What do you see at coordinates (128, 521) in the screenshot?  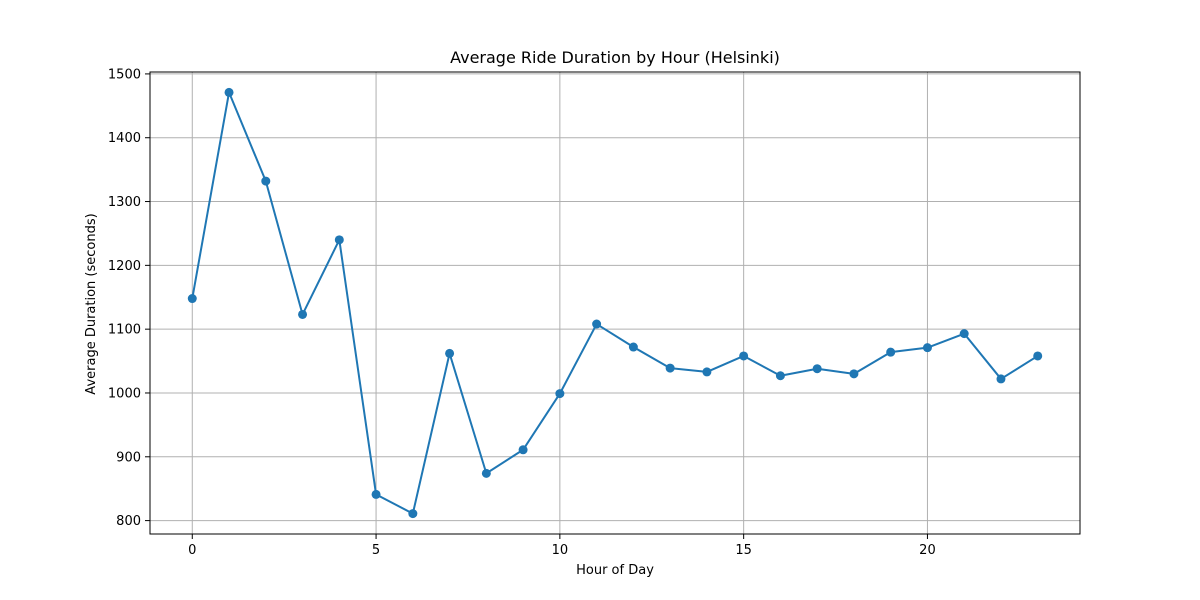 I see `y-tick-label: 800` at bounding box center [128, 521].